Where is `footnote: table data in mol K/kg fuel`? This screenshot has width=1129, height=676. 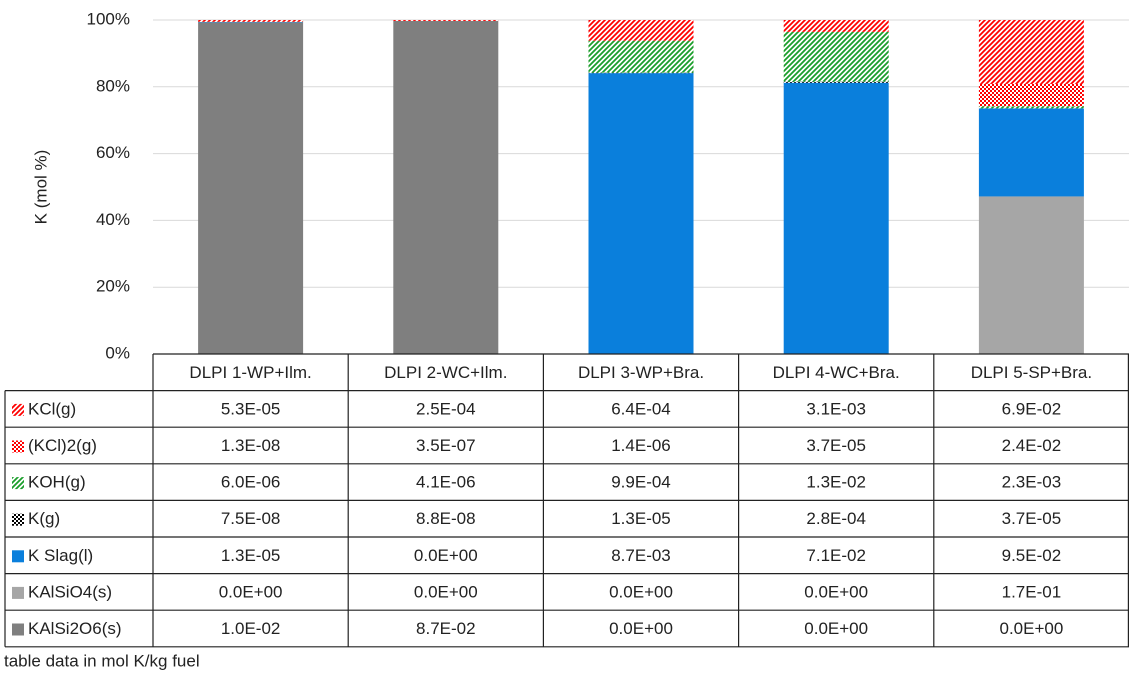 footnote: table data in mol K/kg fuel is located at coordinates (102, 660).